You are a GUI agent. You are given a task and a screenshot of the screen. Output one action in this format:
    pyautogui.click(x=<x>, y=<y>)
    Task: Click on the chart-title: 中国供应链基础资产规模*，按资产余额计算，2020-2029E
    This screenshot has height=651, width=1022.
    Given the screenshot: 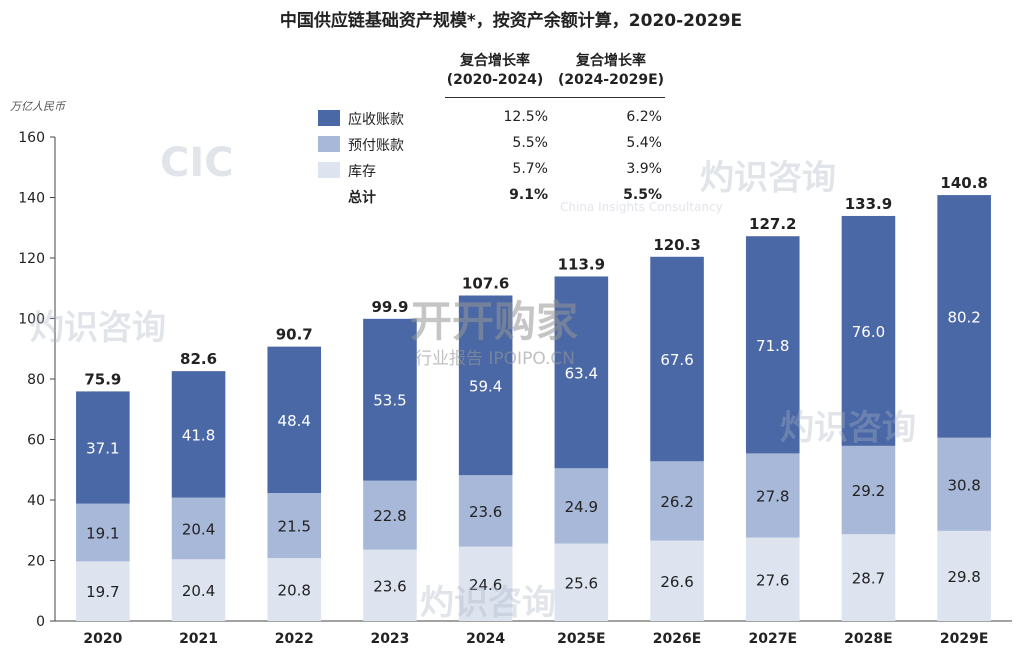 What is the action you would take?
    pyautogui.click(x=511, y=21)
    